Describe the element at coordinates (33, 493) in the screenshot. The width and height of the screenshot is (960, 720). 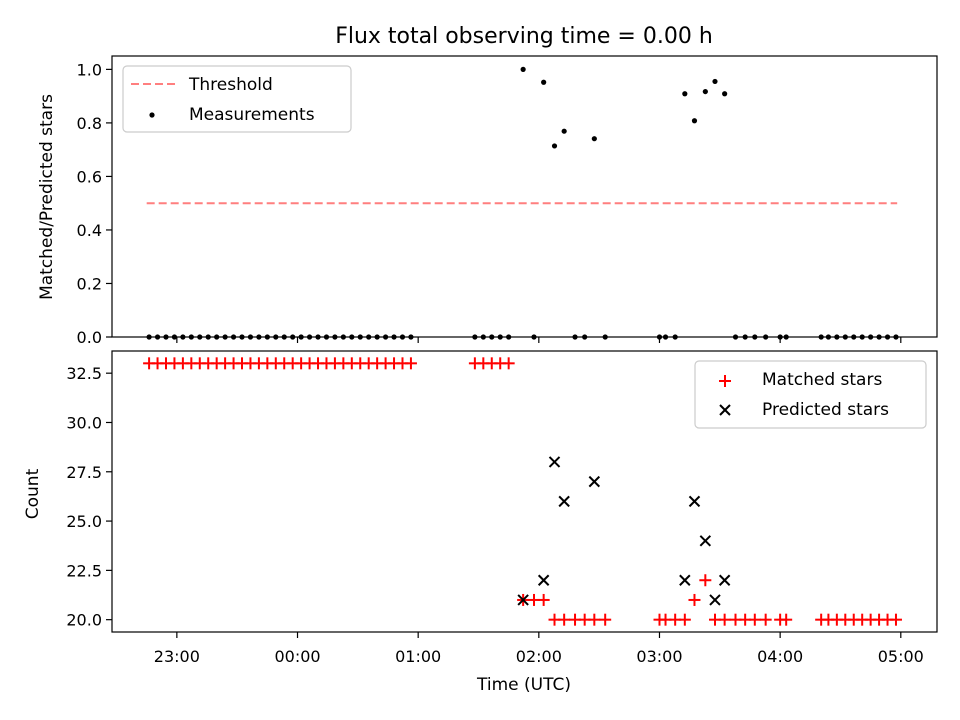
I see `counts-y-axis-label: Count` at that location.